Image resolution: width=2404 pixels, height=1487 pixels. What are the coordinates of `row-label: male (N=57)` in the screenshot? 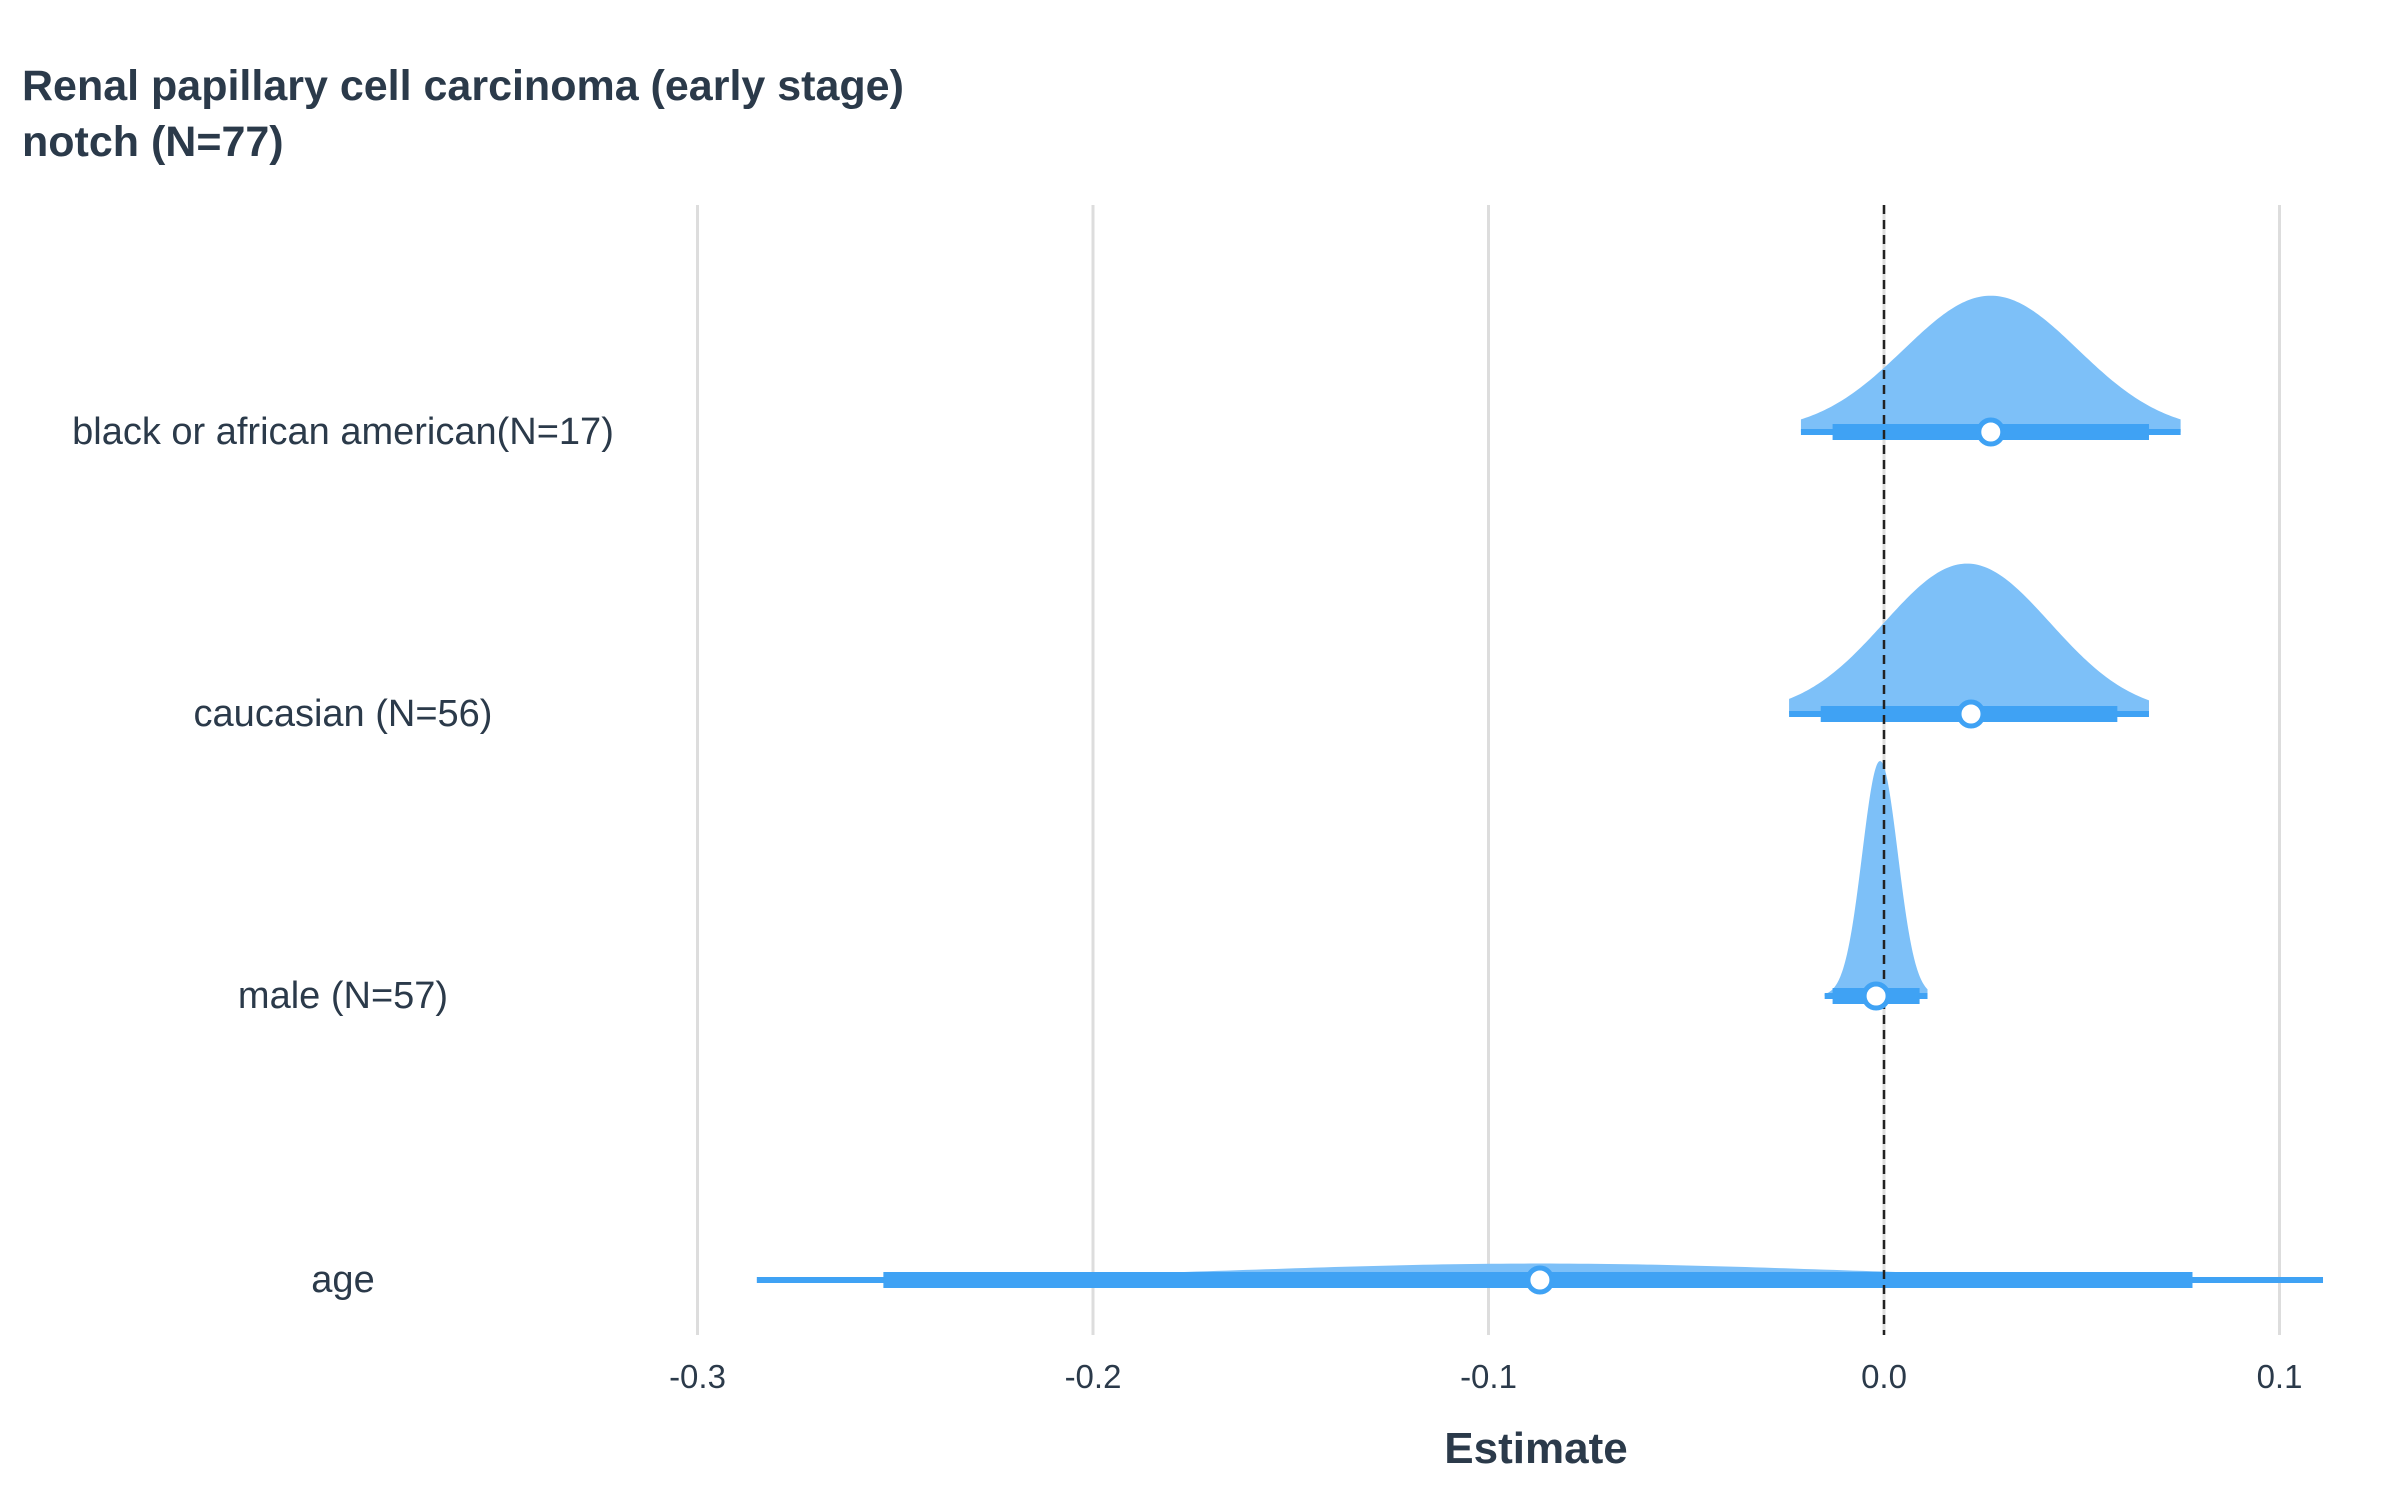 It's located at (343, 996).